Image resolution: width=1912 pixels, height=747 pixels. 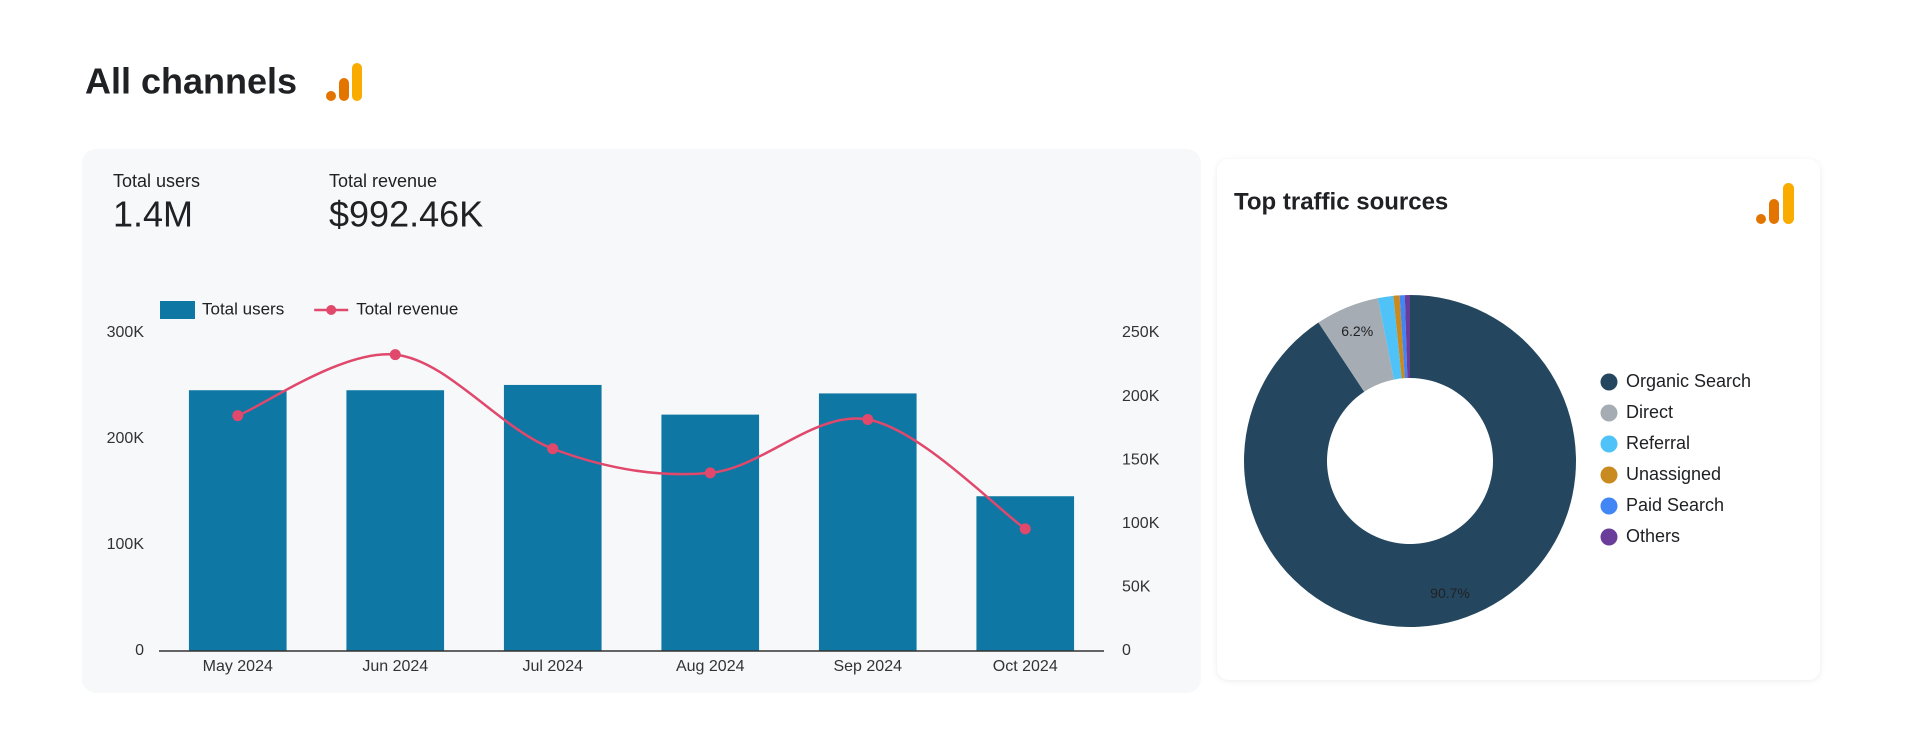 I want to click on y-tick-label: 100K, so click(x=126, y=544).